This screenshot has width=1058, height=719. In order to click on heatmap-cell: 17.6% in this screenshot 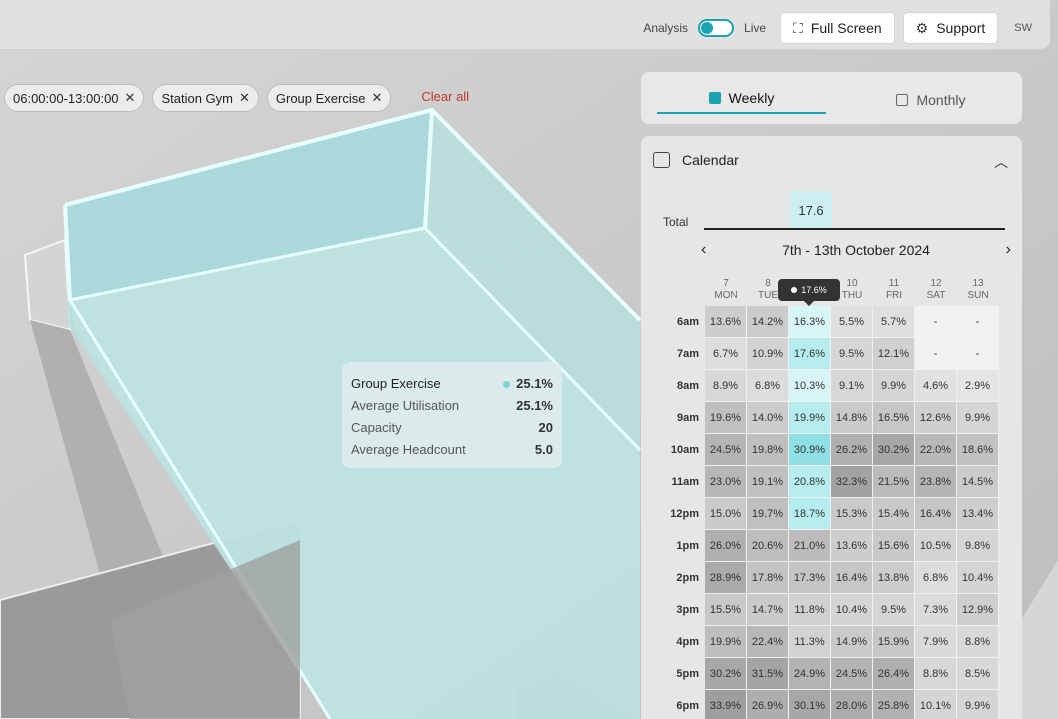, I will do `click(810, 354)`.